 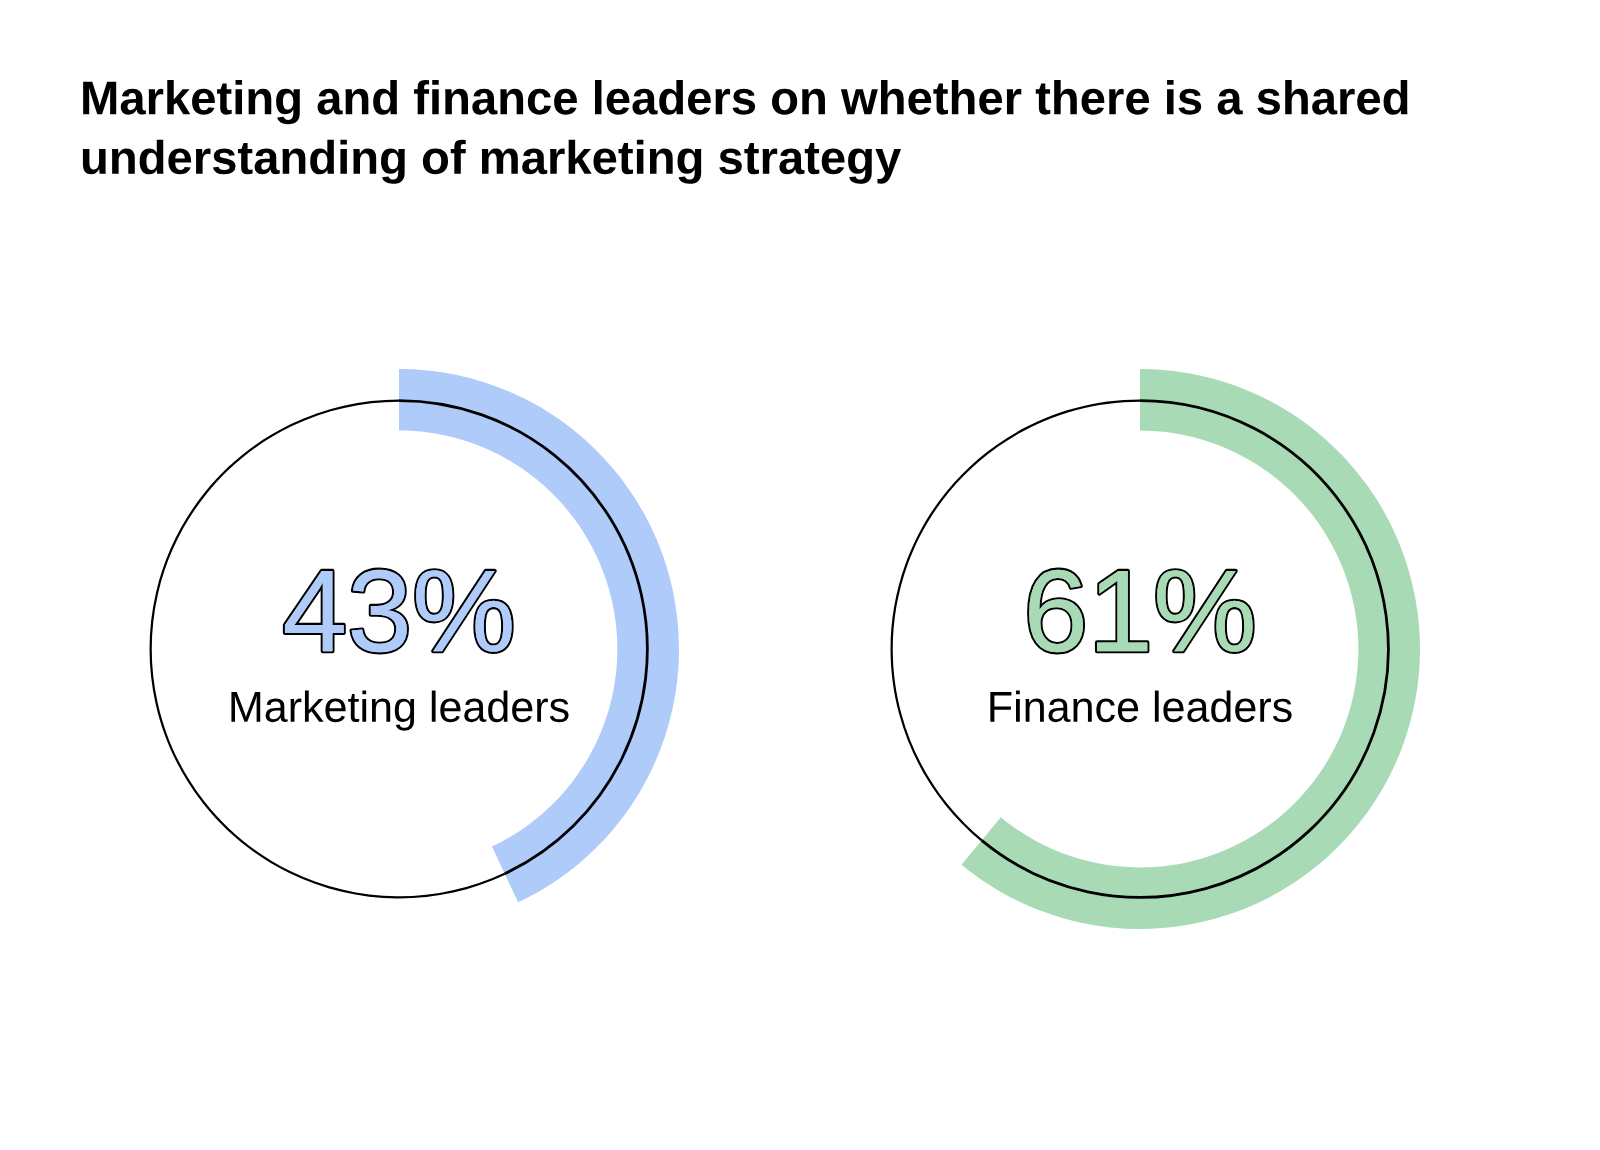 I want to click on data-label: 61%, so click(x=1141, y=611).